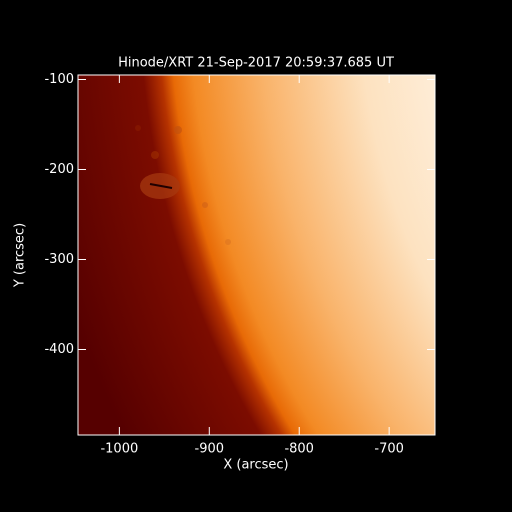  What do you see at coordinates (59, 349) in the screenshot?
I see `y-tick-label: -400` at bounding box center [59, 349].